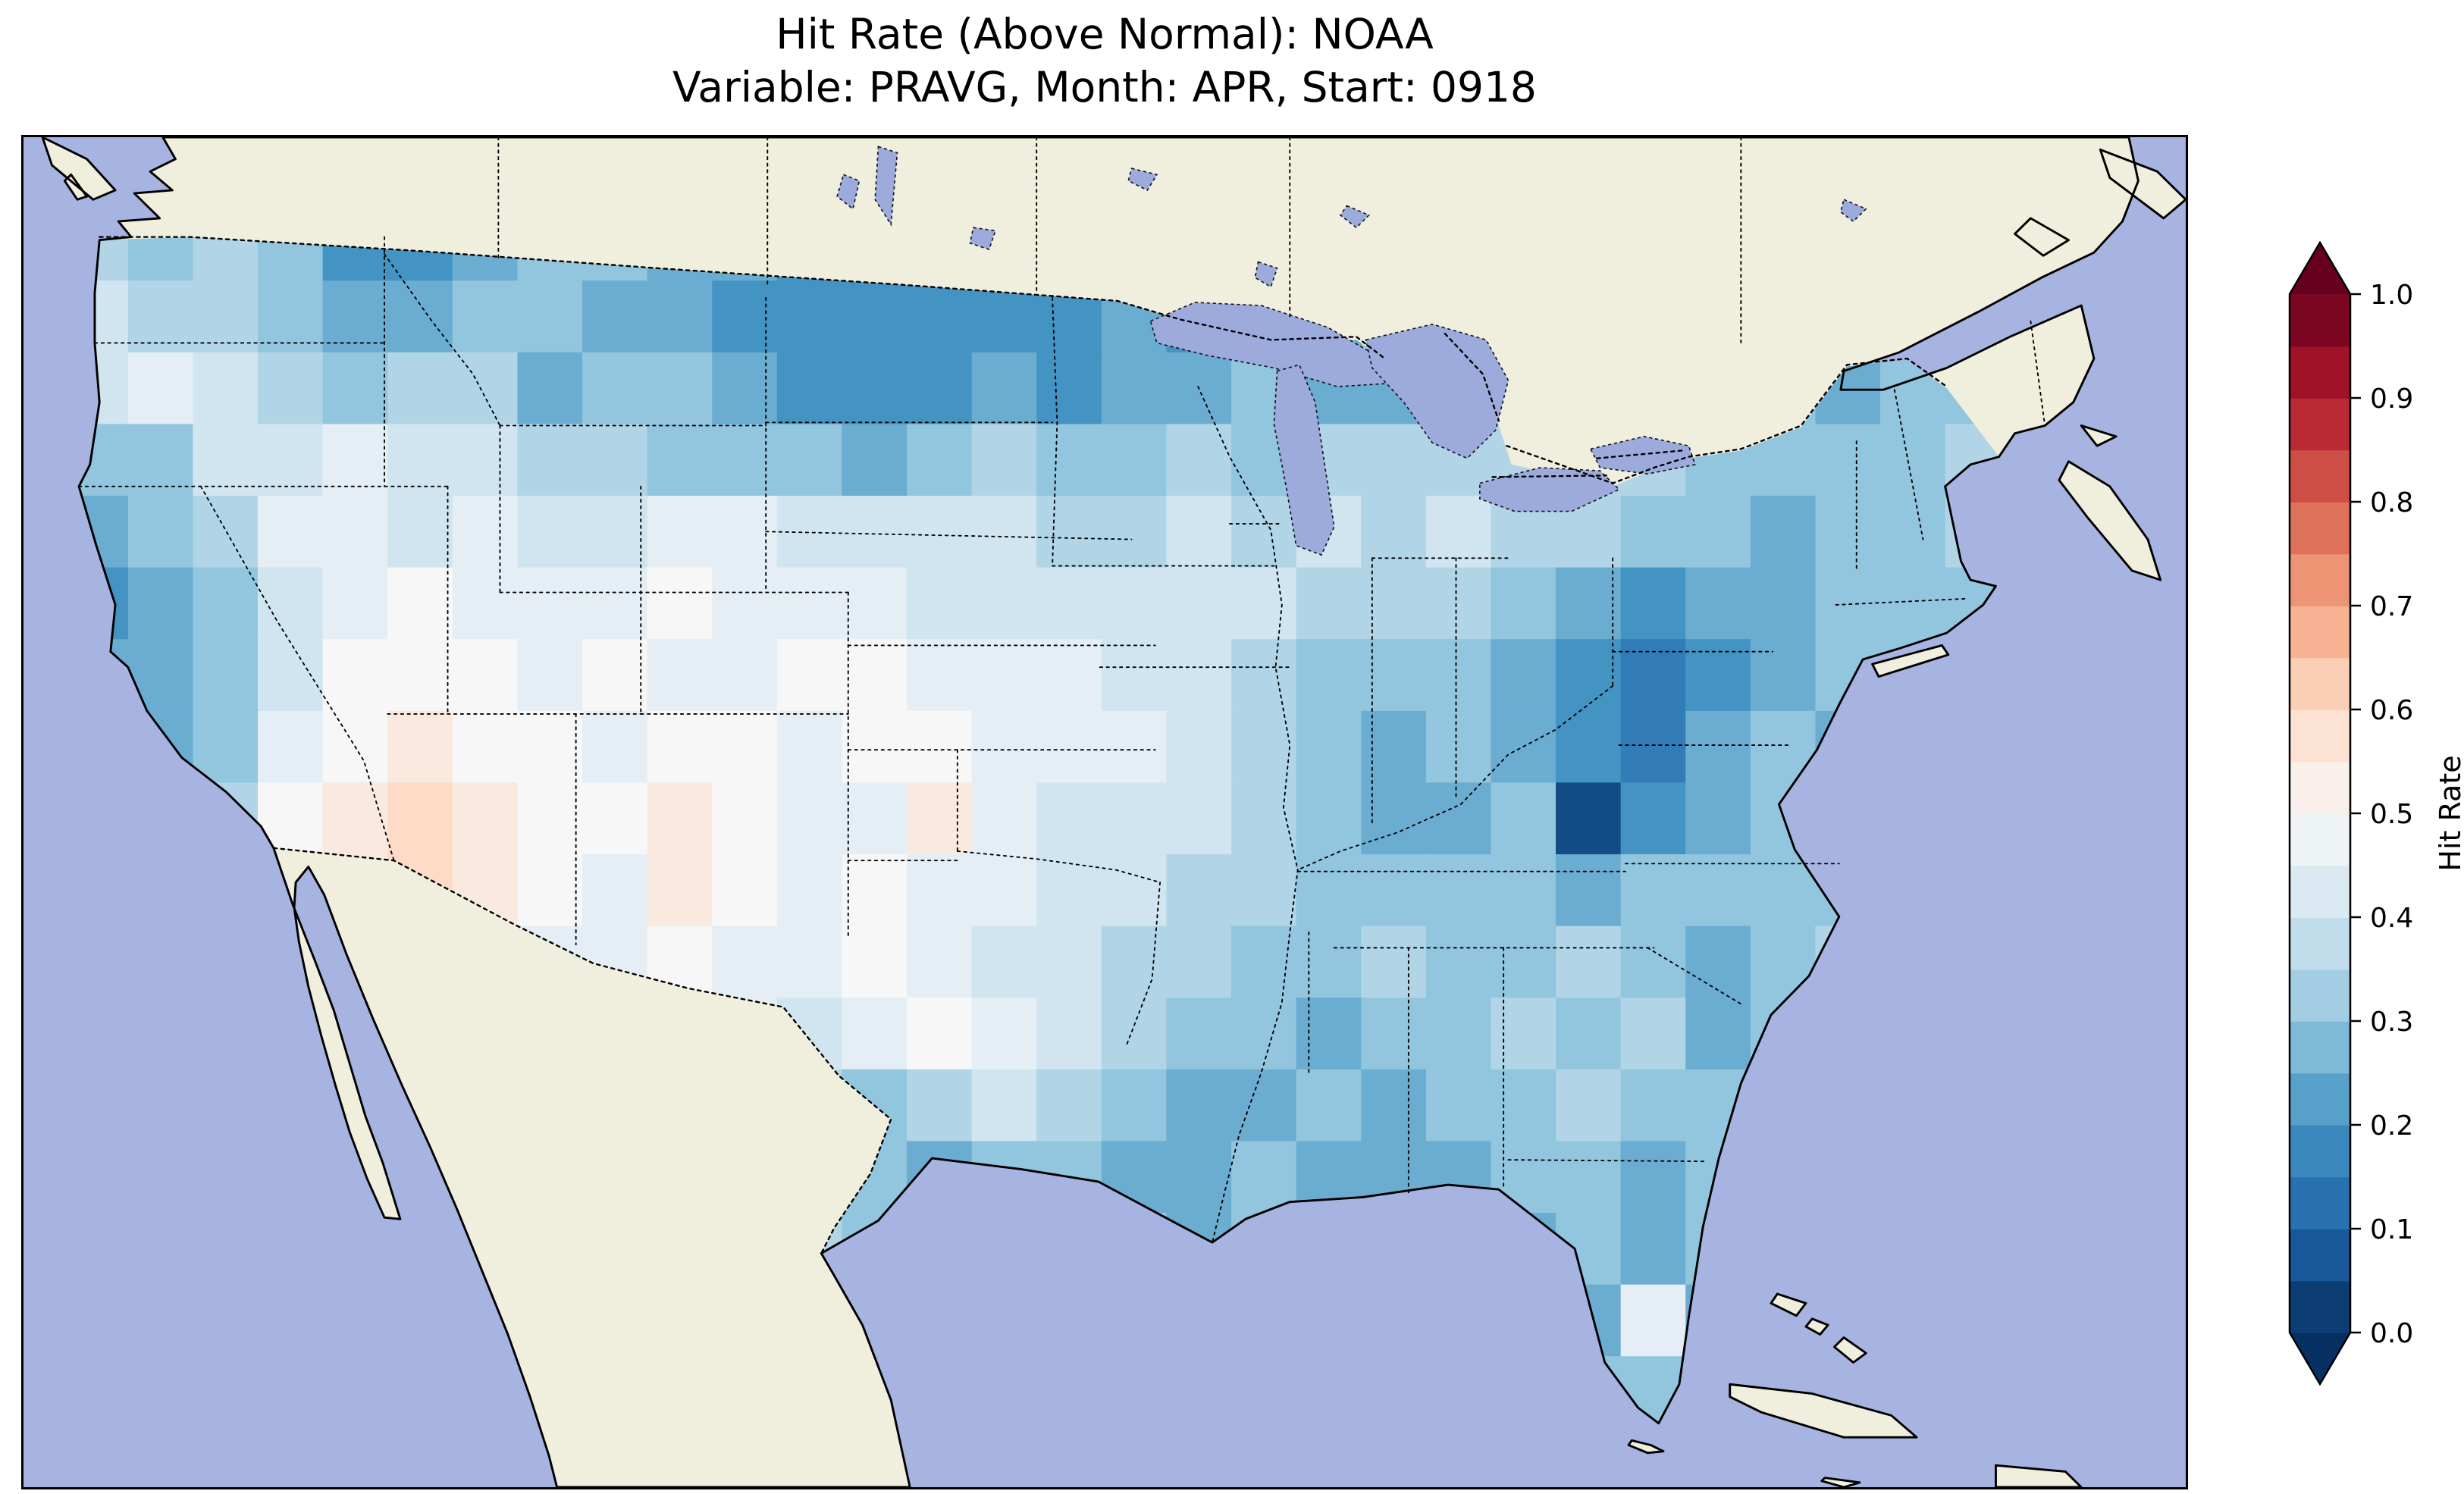 The height and width of the screenshot is (1494, 2464). What do you see at coordinates (1105, 34) in the screenshot?
I see `chart-title: Hit Rate (Above Normal): NOAA` at bounding box center [1105, 34].